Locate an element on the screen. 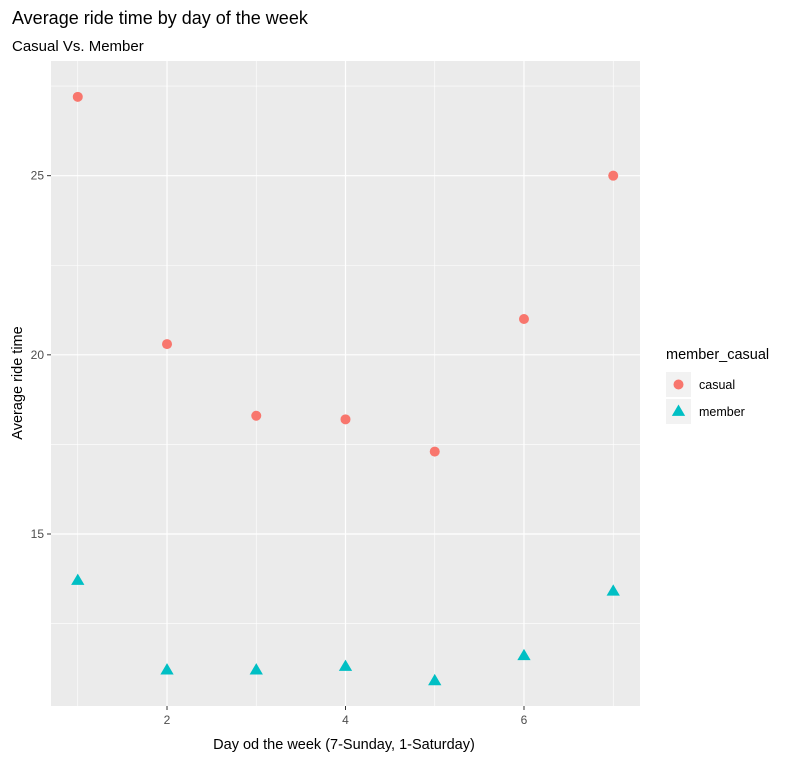  y-axis-ticks: 15 20 25 is located at coordinates (41, 355).